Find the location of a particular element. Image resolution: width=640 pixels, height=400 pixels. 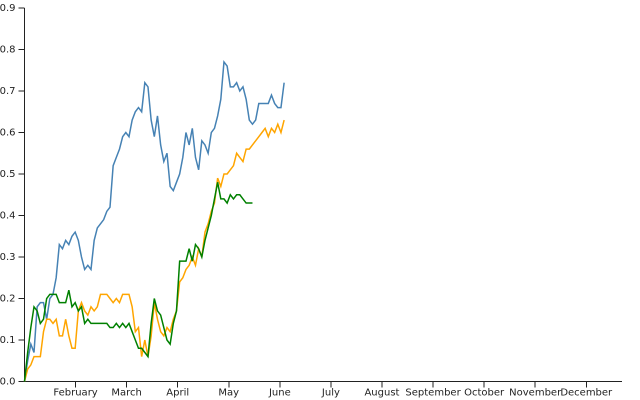

x-tick-label: May is located at coordinates (228, 393).